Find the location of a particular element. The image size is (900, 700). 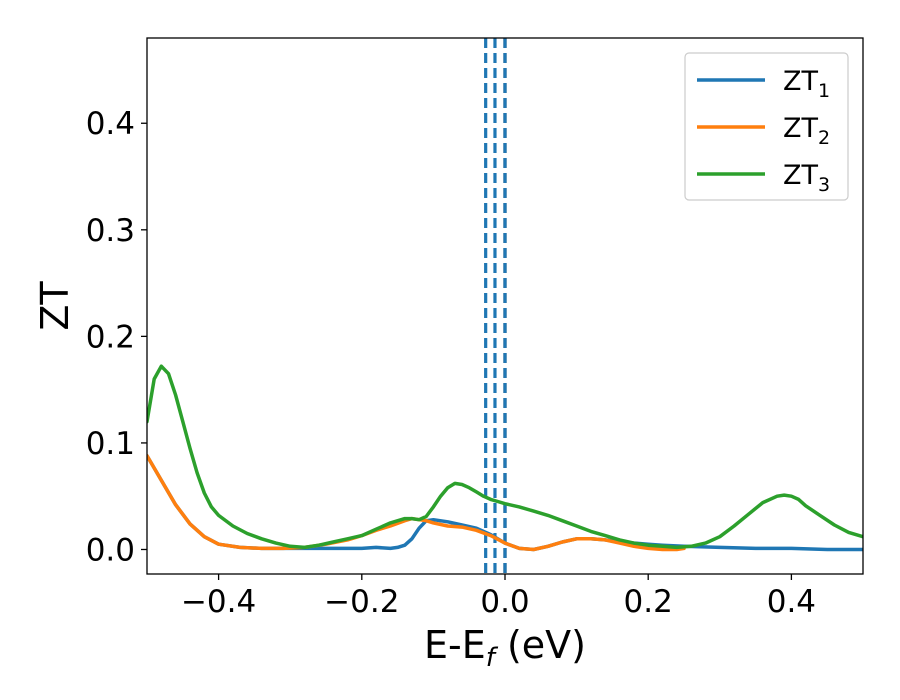

y-axis-ticks: 0.0 0.1 0.2 0.3 0.4 is located at coordinates (116, 337).